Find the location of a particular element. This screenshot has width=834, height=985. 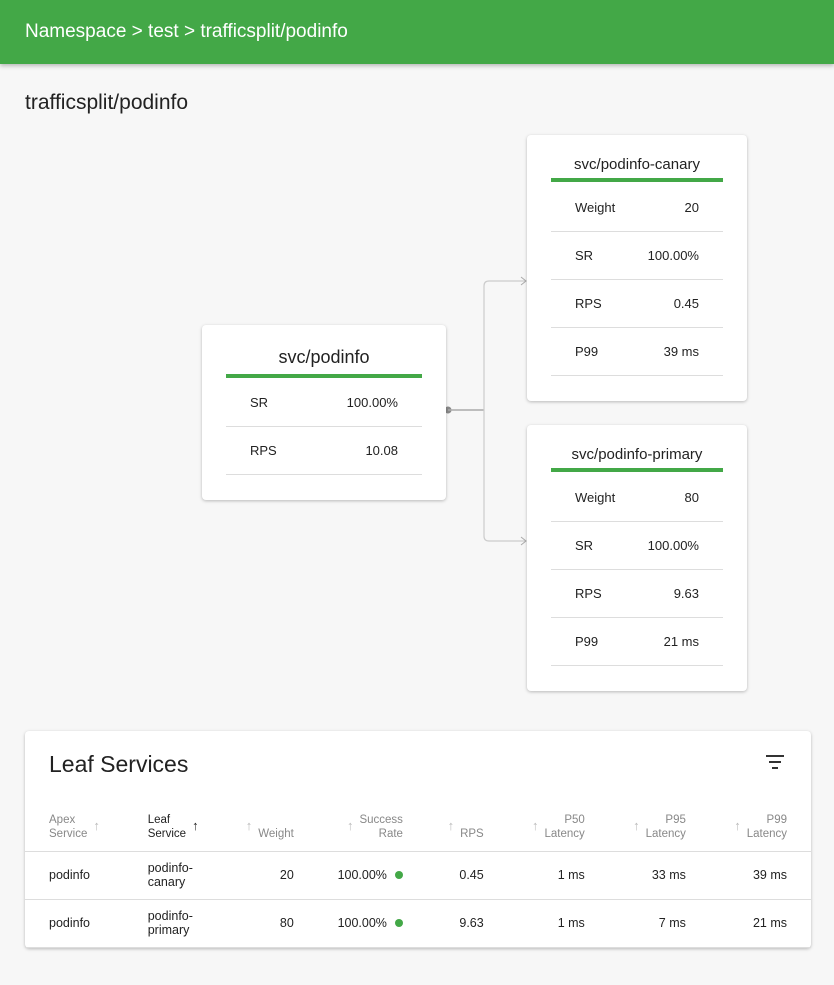

leaf-name-part: canary is located at coordinates (166, 882).